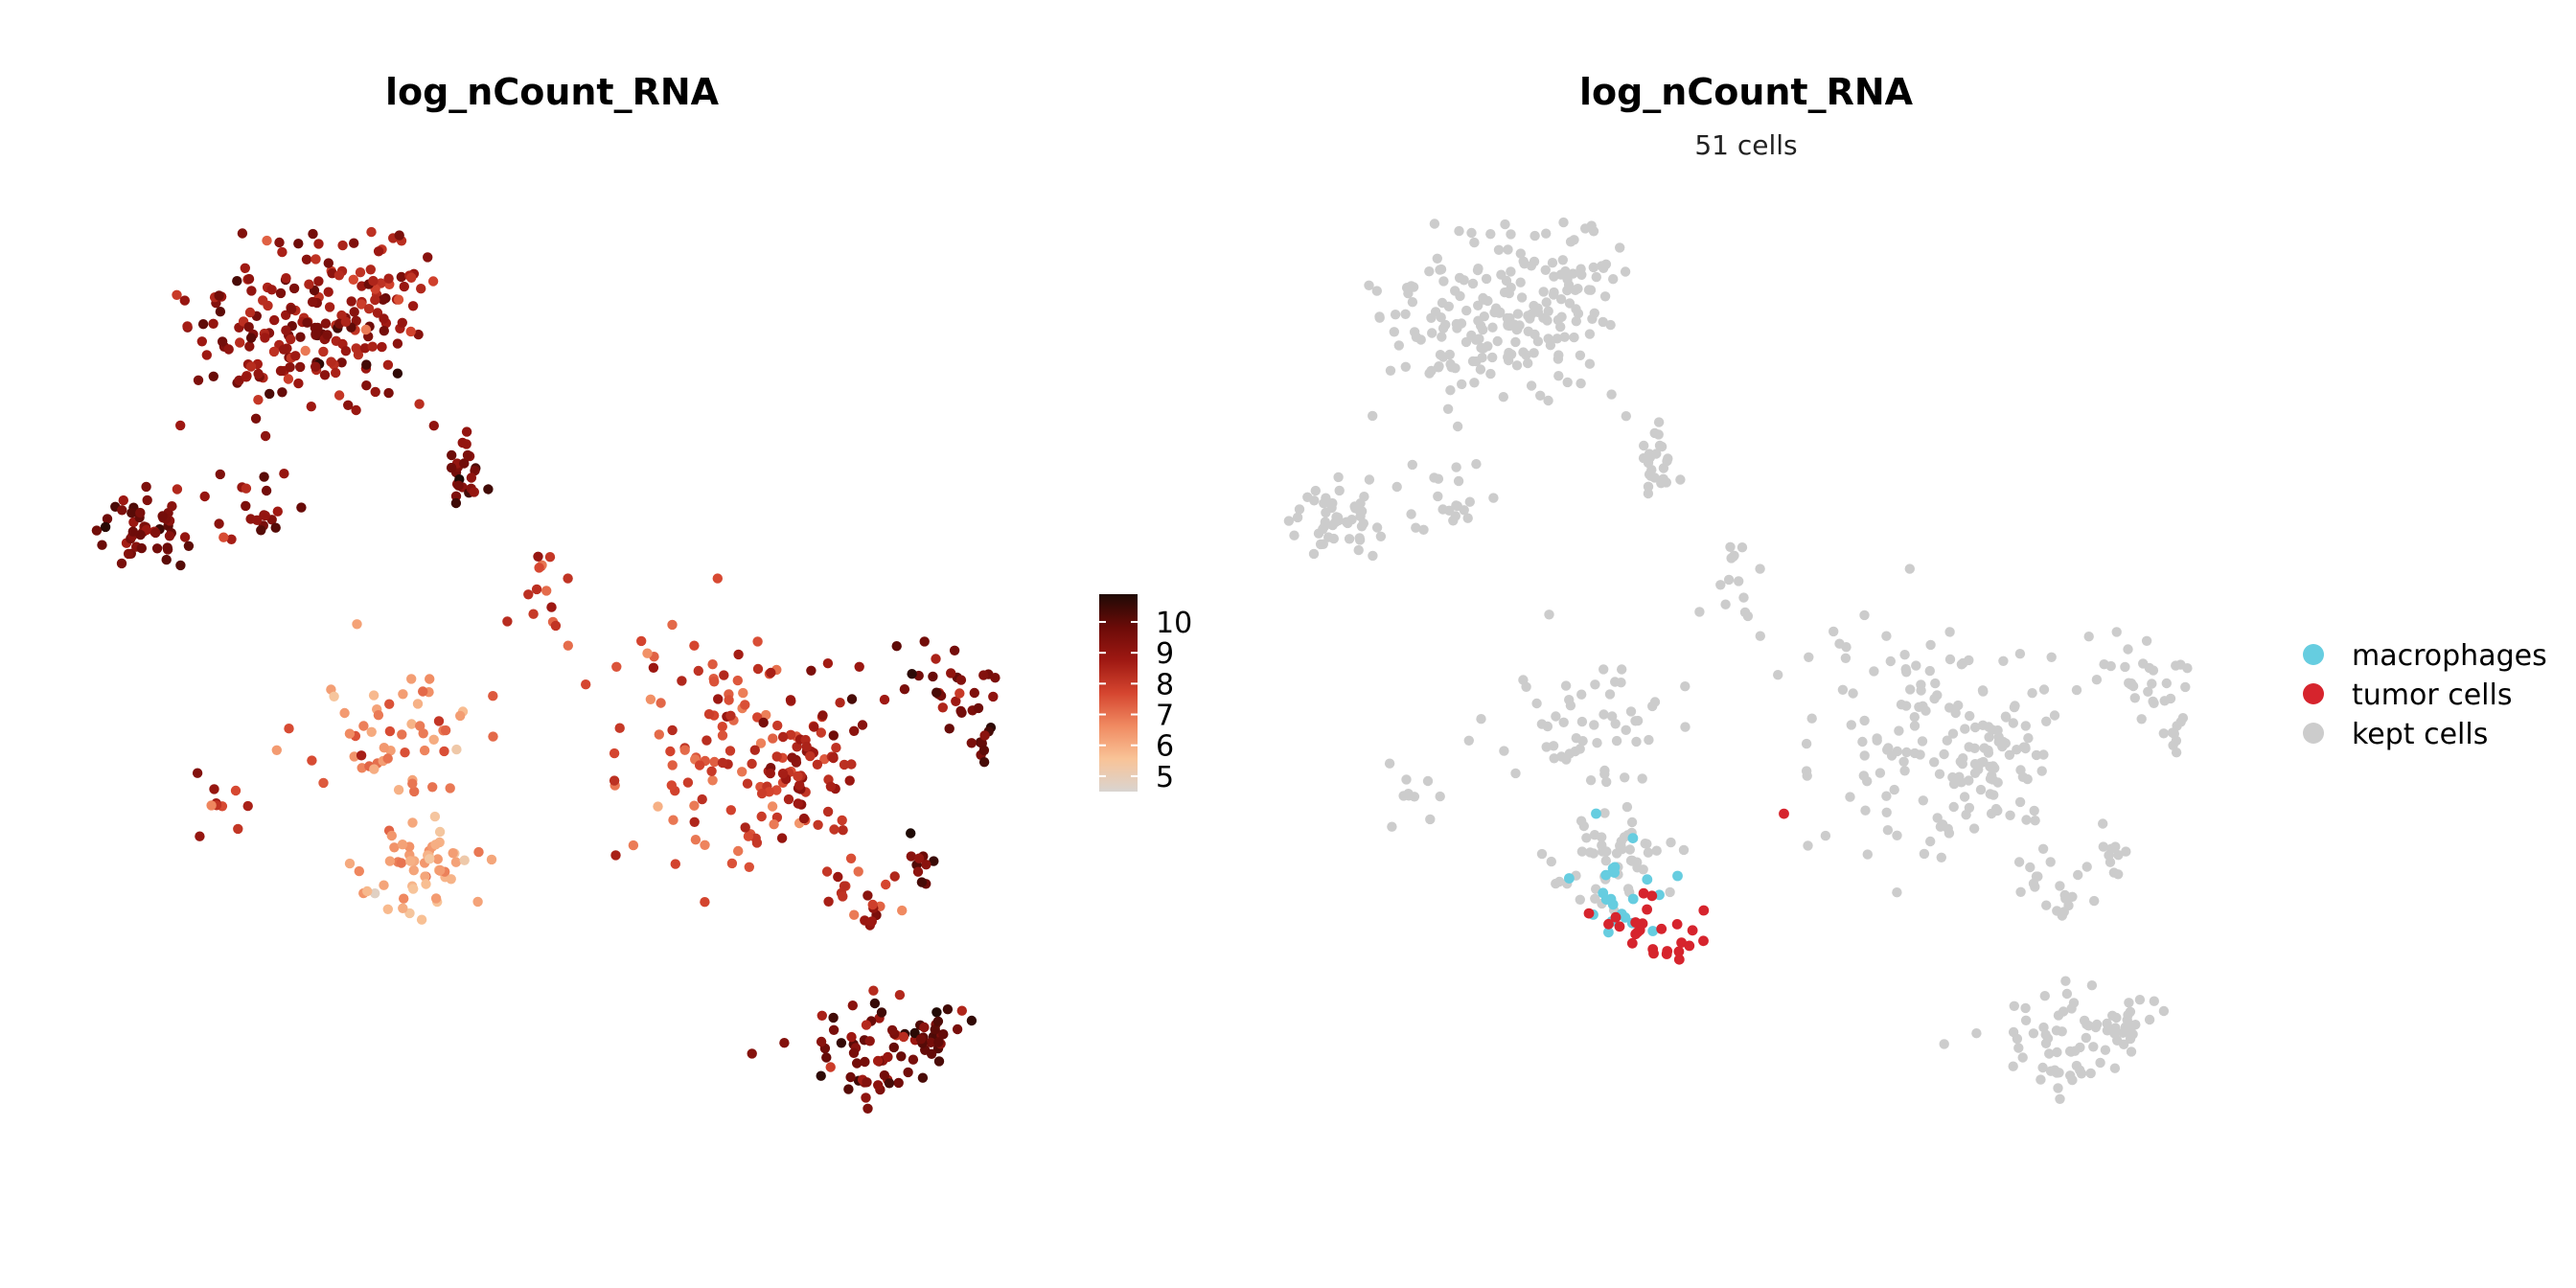 This screenshot has width=2576, height=1288. What do you see at coordinates (2313, 654) in the screenshot?
I see `legend-key-macrophages` at bounding box center [2313, 654].